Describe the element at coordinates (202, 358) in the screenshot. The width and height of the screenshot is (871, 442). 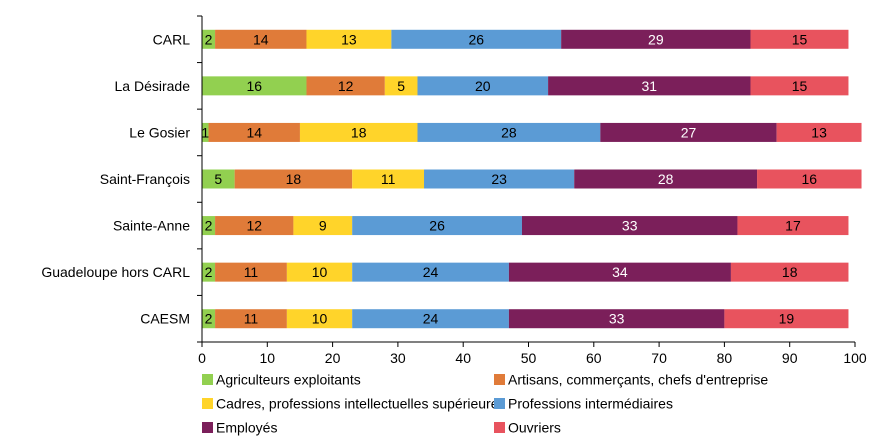
I see `x-tick-label-0: 0` at that location.